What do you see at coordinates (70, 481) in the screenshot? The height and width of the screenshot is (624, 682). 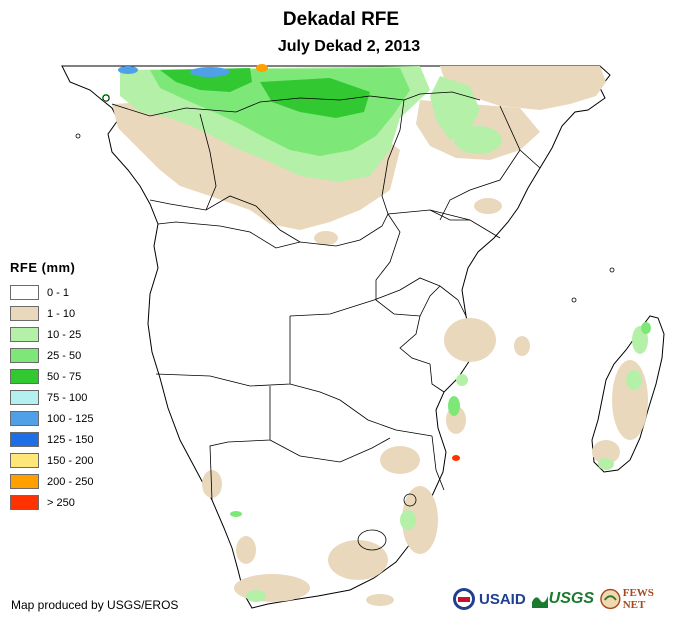 I see `legend-label: 200 - 250` at bounding box center [70, 481].